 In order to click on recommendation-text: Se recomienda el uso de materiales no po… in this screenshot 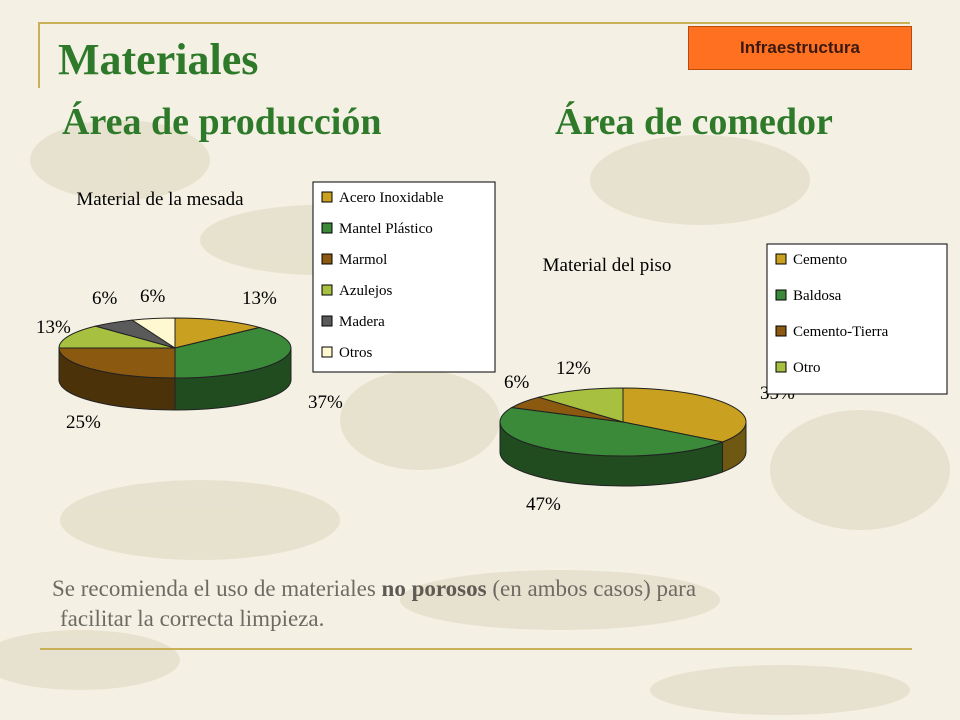, I will do `click(492, 604)`.